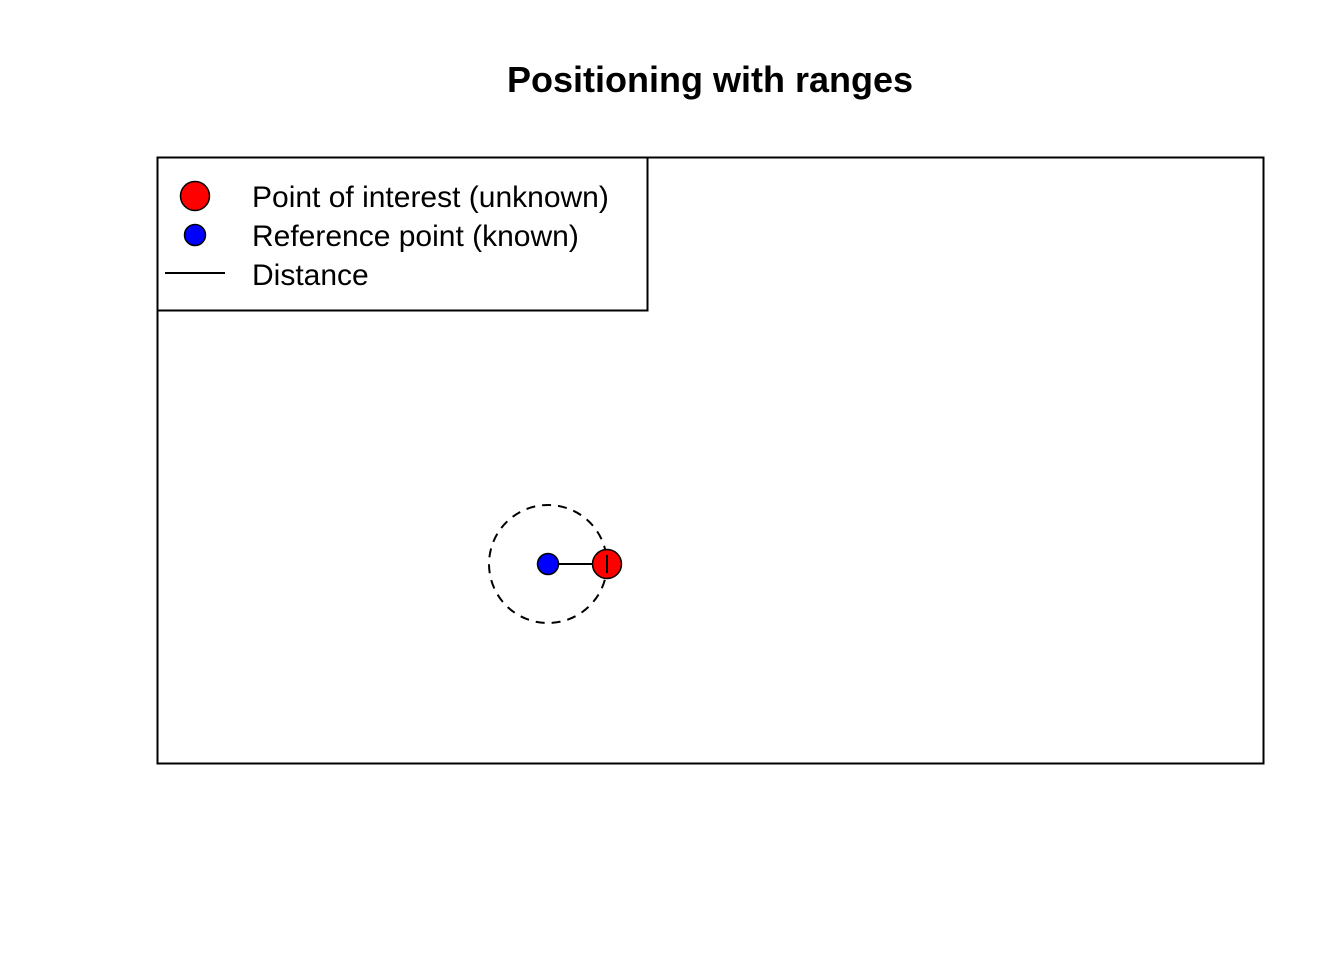  Describe the element at coordinates (430, 197) in the screenshot. I see `legend-label-point-of-interest: Point of interest (unknown)` at that location.